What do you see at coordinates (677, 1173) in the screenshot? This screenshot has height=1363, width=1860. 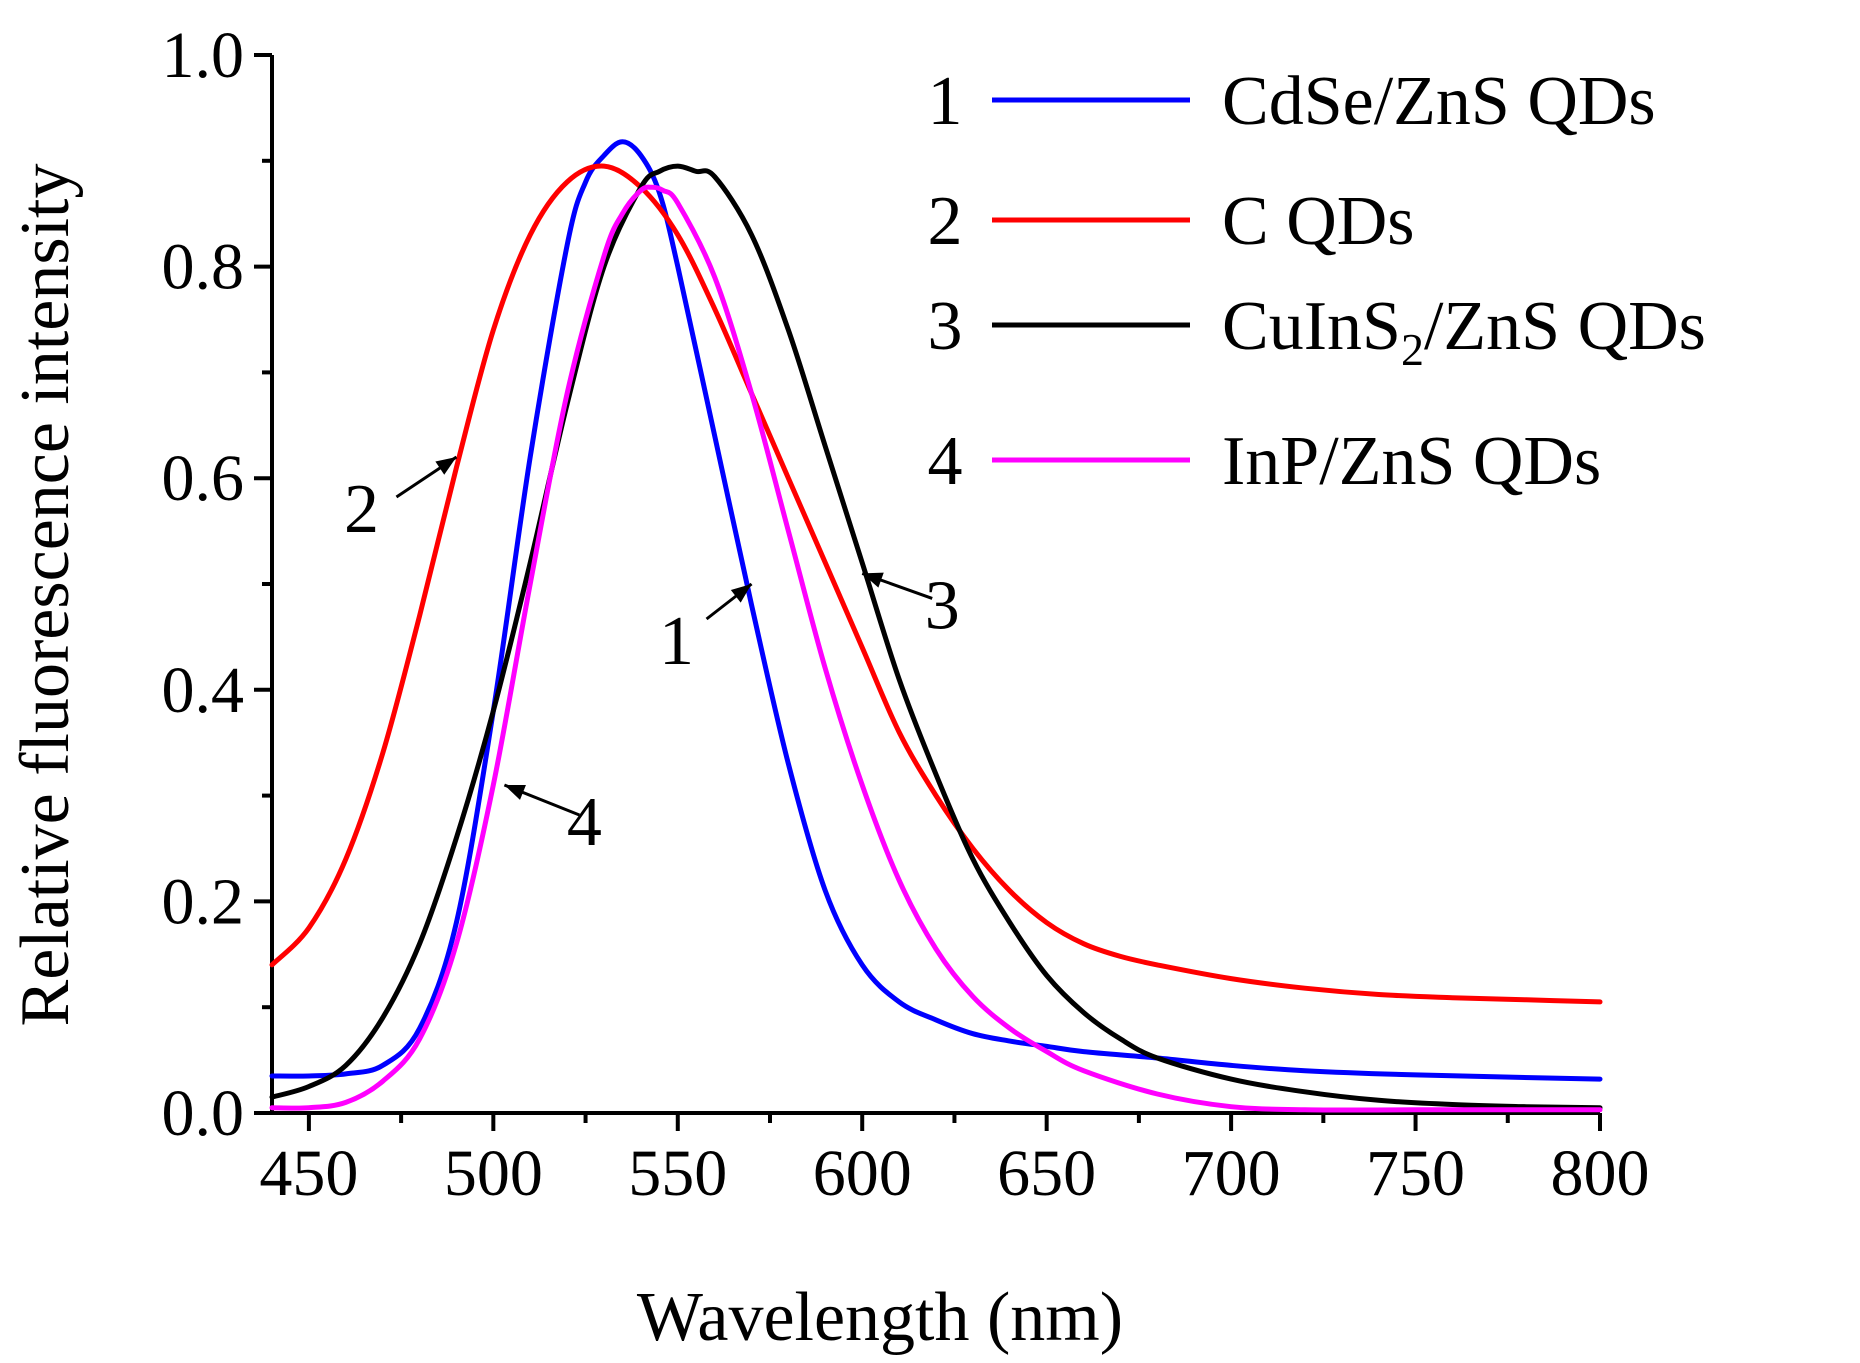 I see `x-tick-label: 550` at bounding box center [677, 1173].